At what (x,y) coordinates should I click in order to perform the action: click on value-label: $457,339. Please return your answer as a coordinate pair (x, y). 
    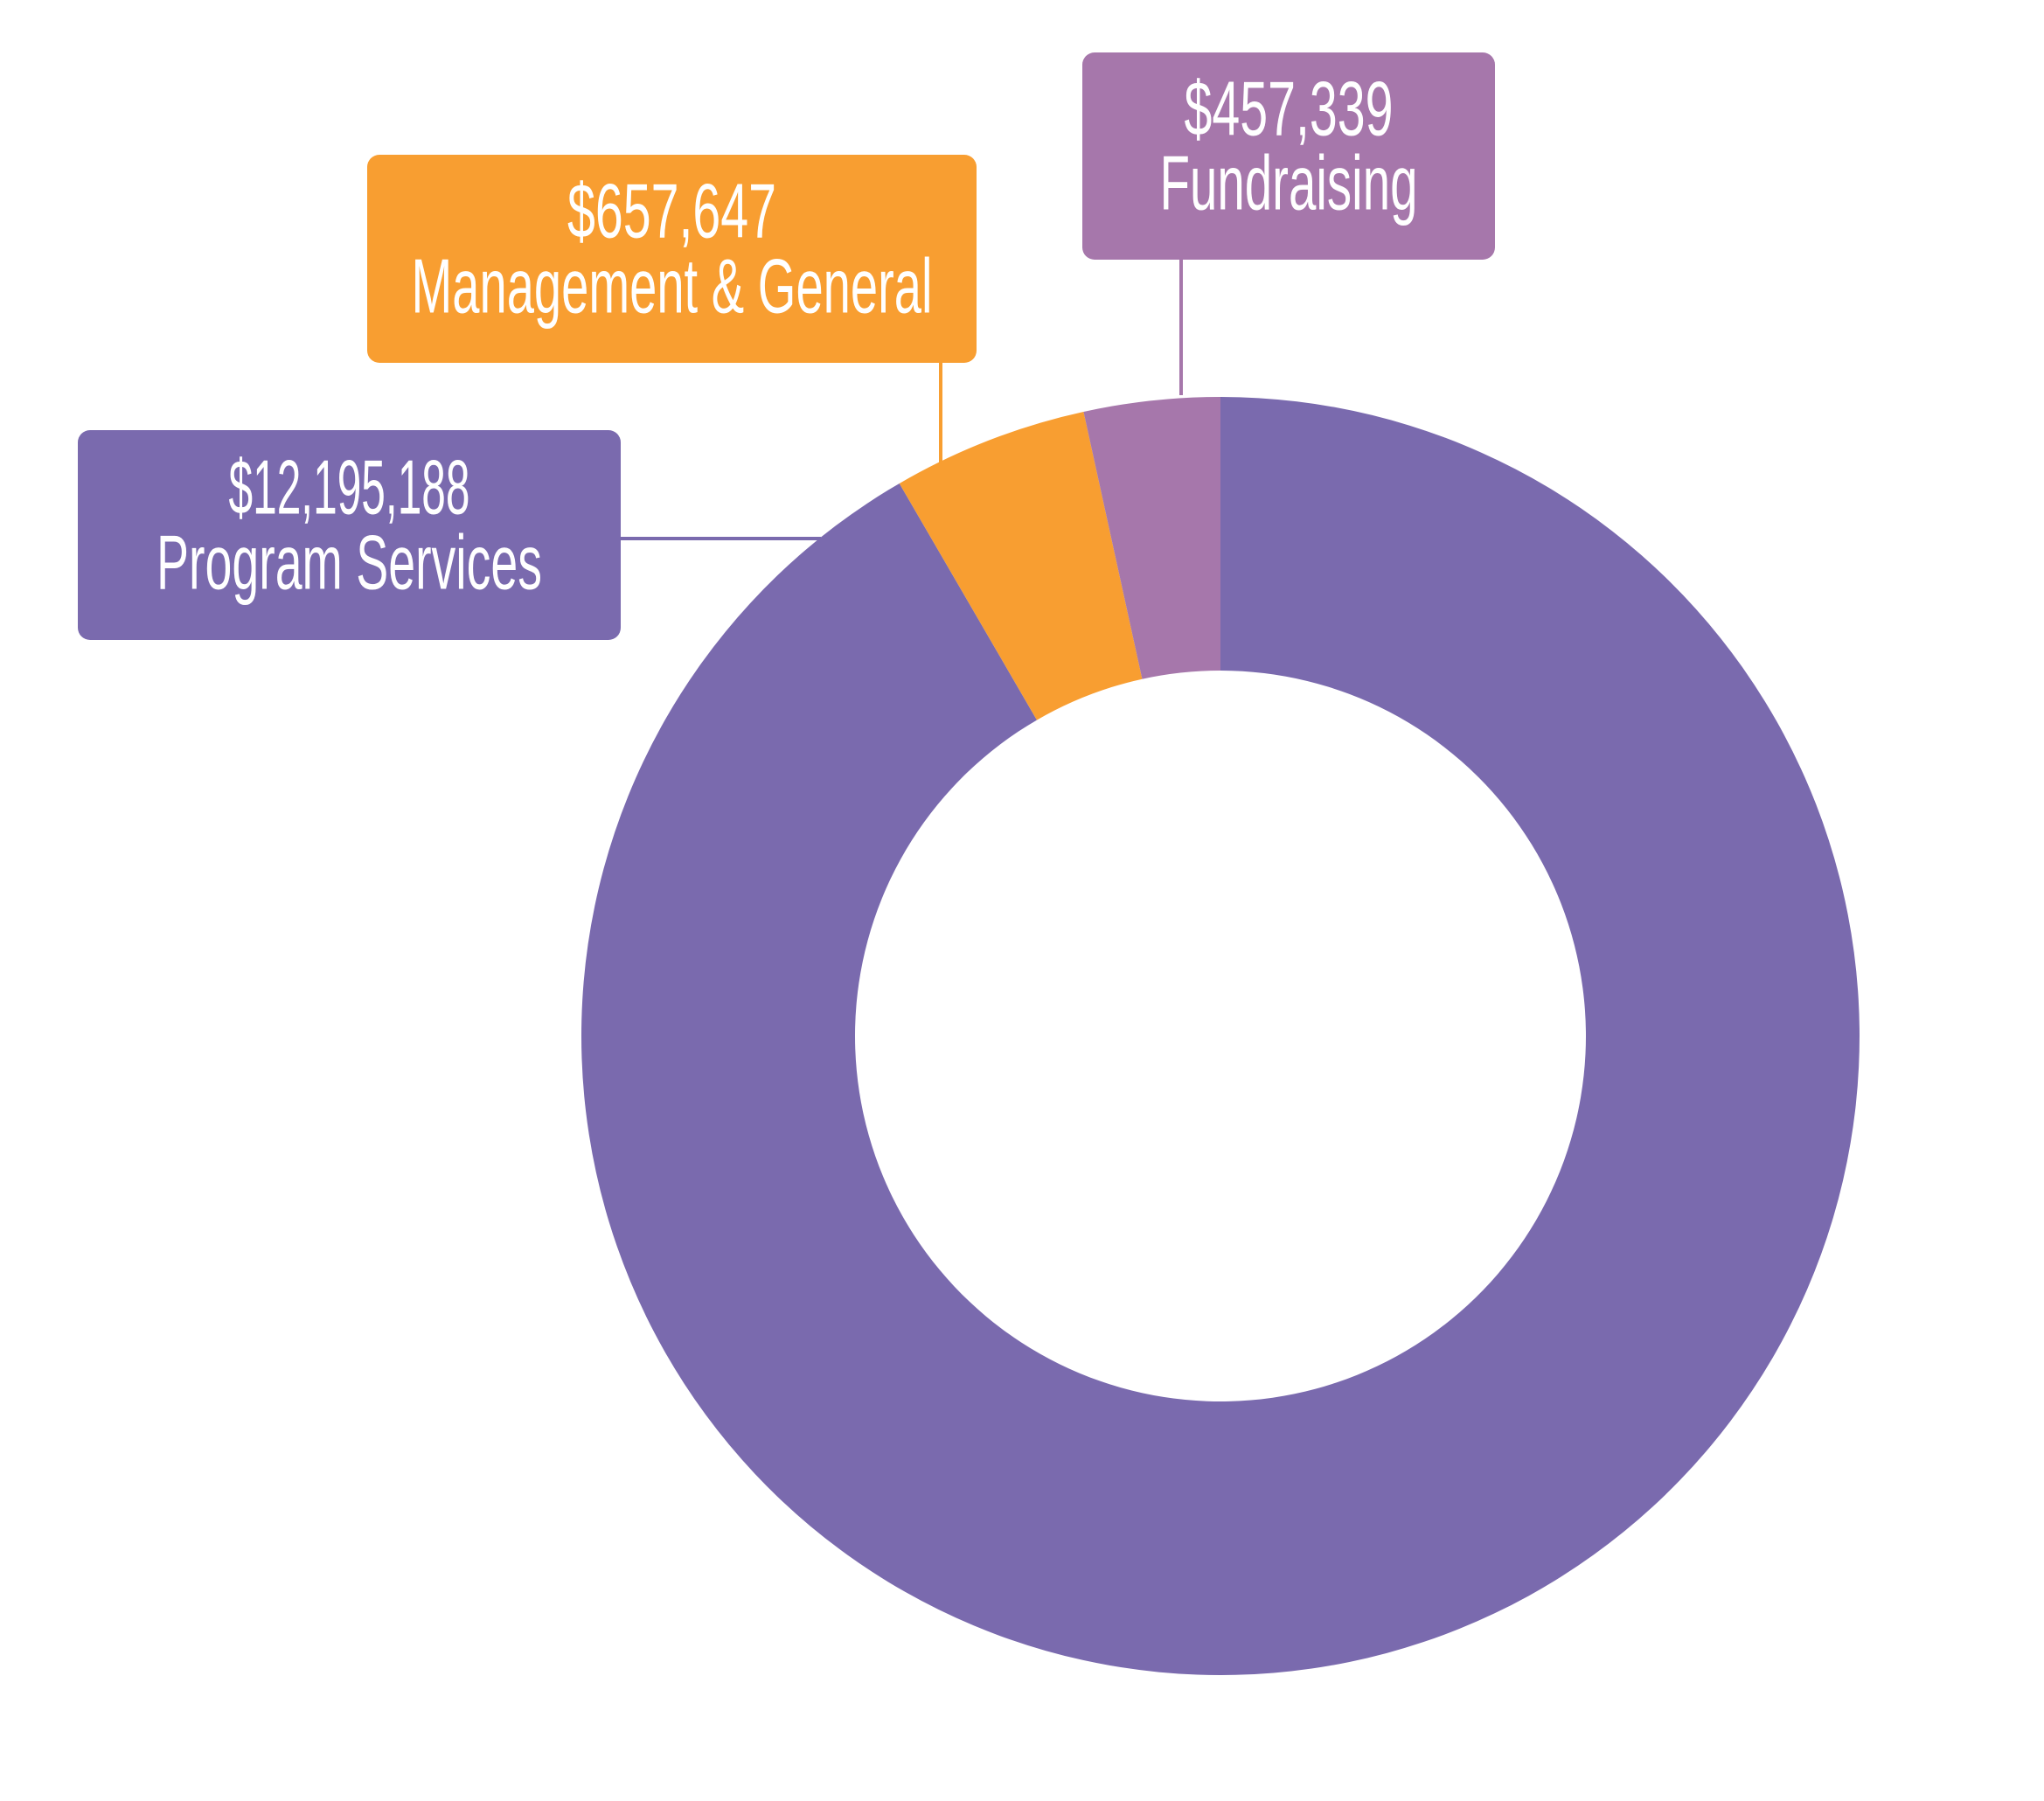
    Looking at the image, I should click on (1289, 108).